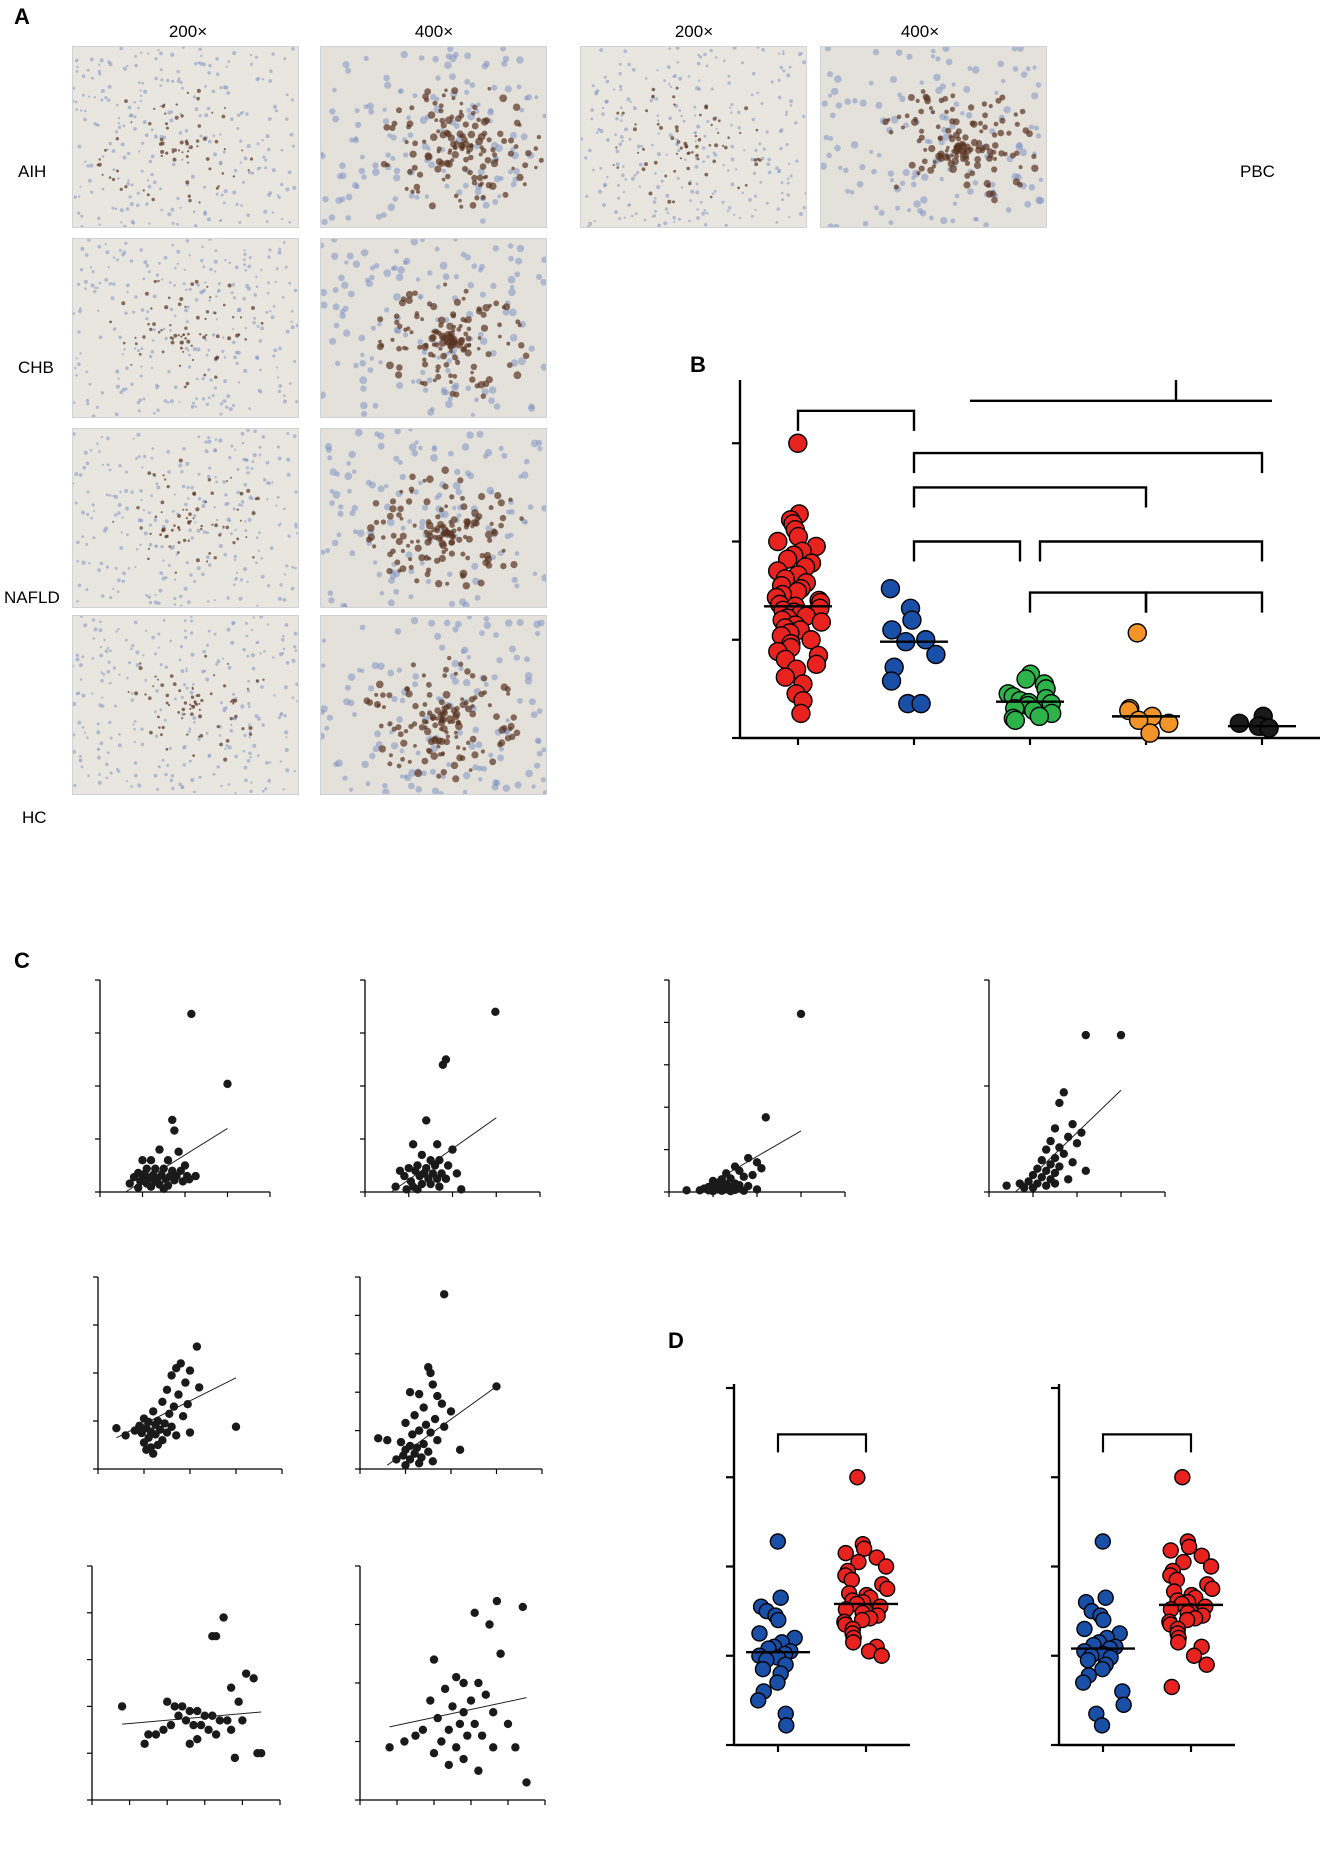  What do you see at coordinates (184, 1685) in the screenshot?
I see `chart-c-igg` at bounding box center [184, 1685].